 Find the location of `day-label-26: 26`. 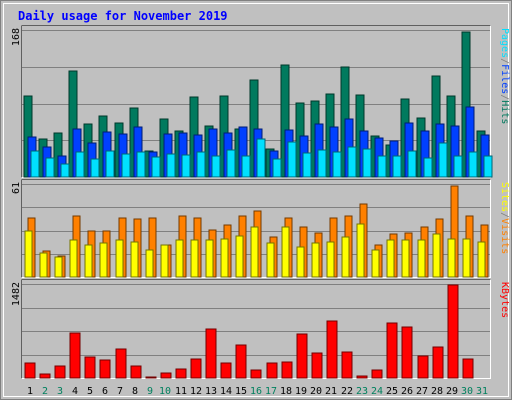

day-label-26: 26 is located at coordinates (407, 391).